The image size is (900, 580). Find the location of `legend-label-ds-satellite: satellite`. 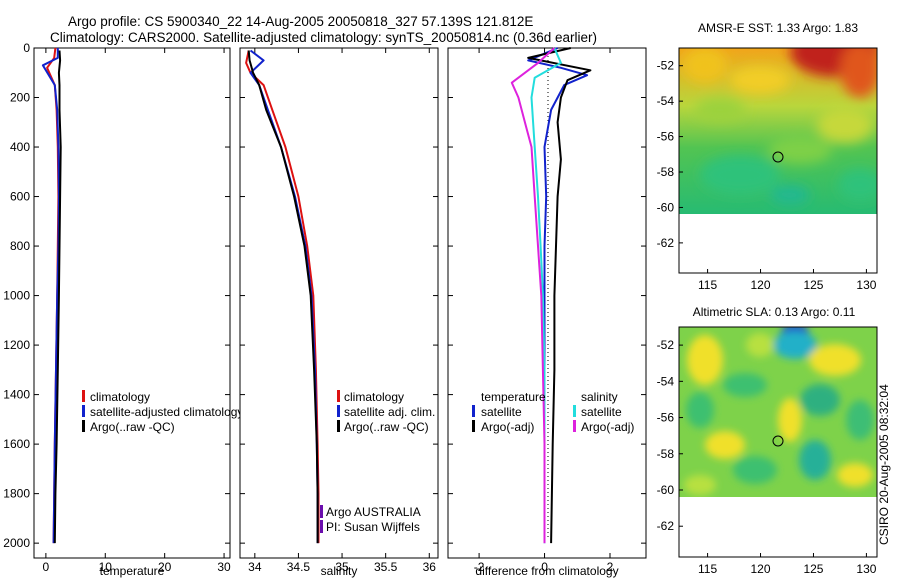

legend-label-ds-satellite: satellite is located at coordinates (601, 412).